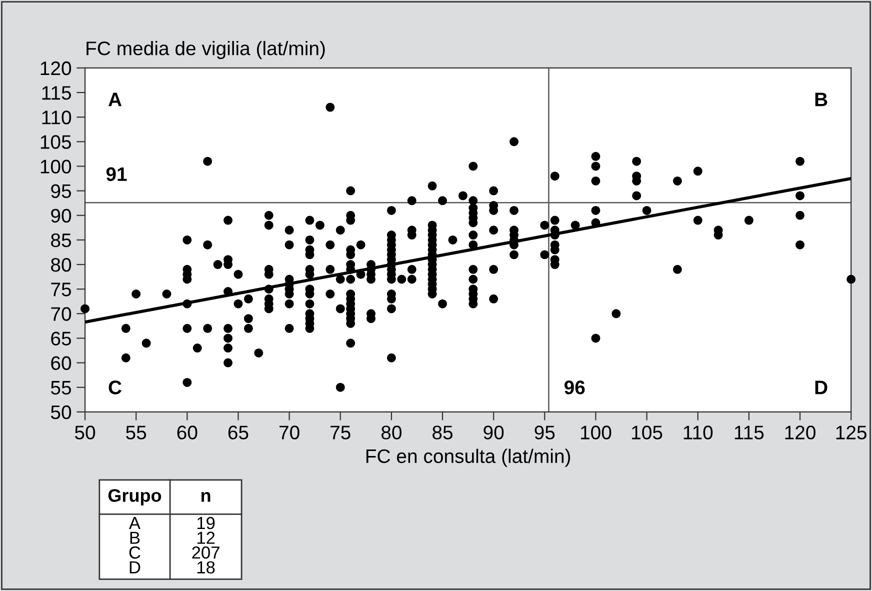 This screenshot has width=872, height=591. Describe the element at coordinates (61, 314) in the screenshot. I see `y-tick-label: 70` at that location.